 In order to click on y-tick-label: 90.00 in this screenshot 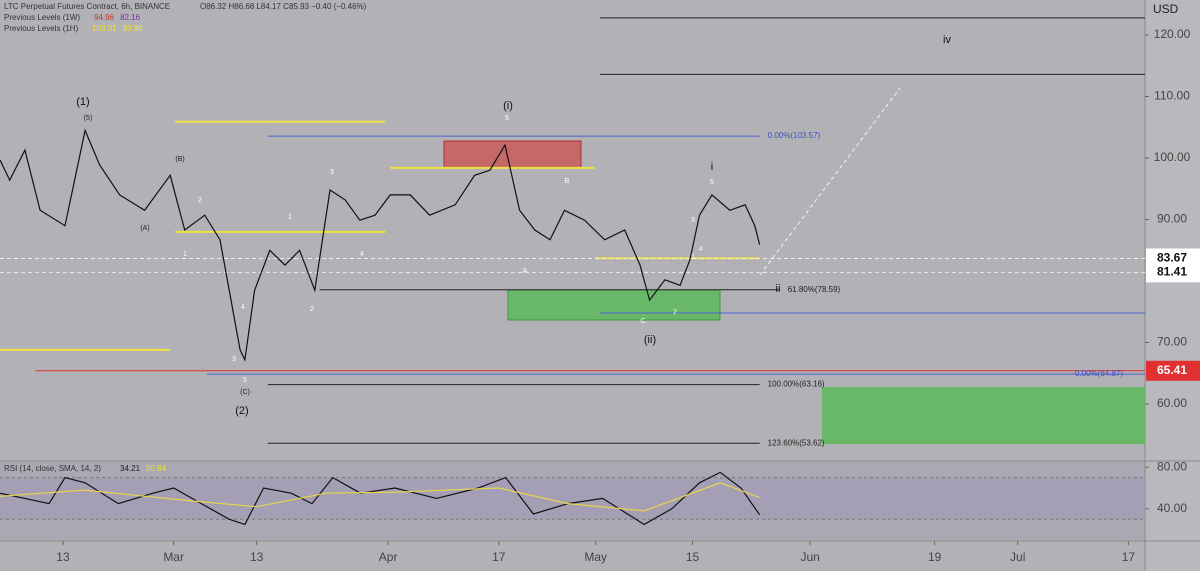, I will do `click(1172, 219)`.